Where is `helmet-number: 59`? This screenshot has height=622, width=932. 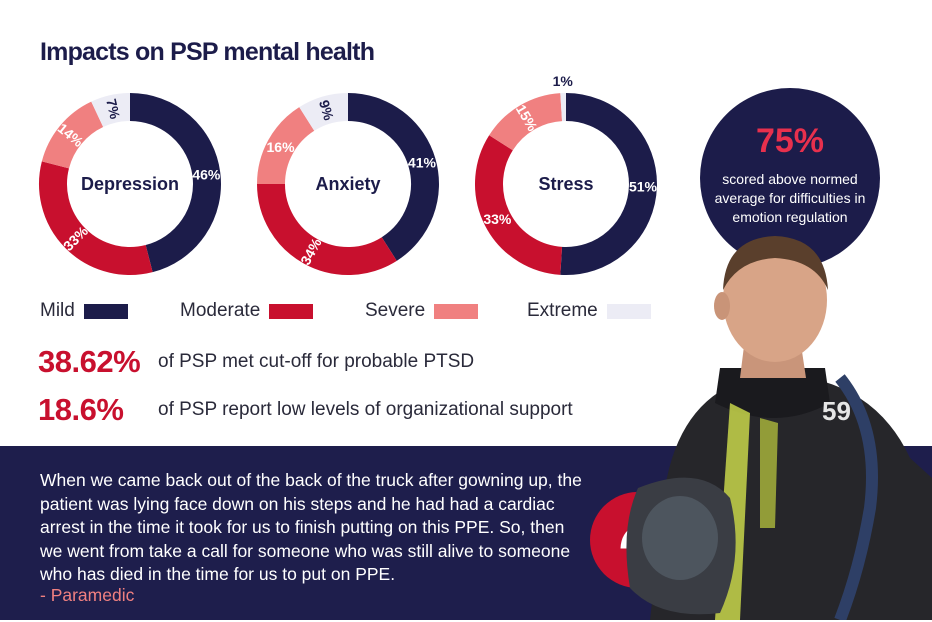
helmet-number: 59 is located at coordinates (836, 411).